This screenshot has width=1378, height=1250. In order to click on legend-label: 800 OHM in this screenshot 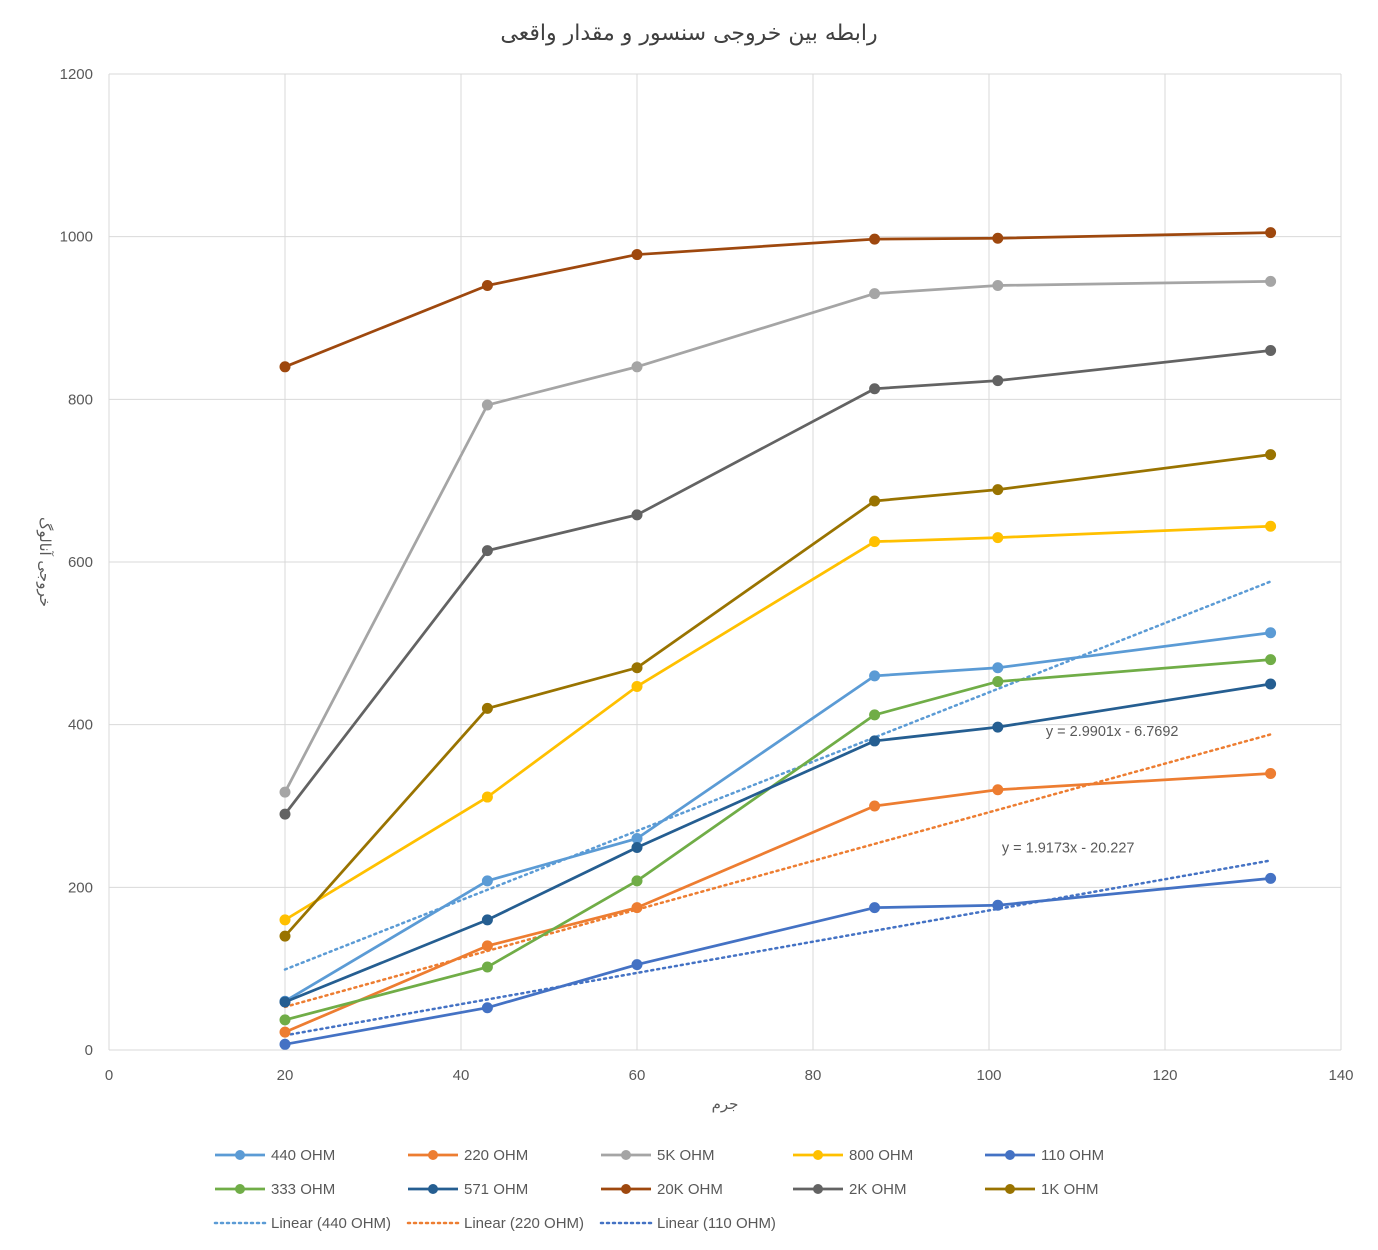, I will do `click(881, 1155)`.